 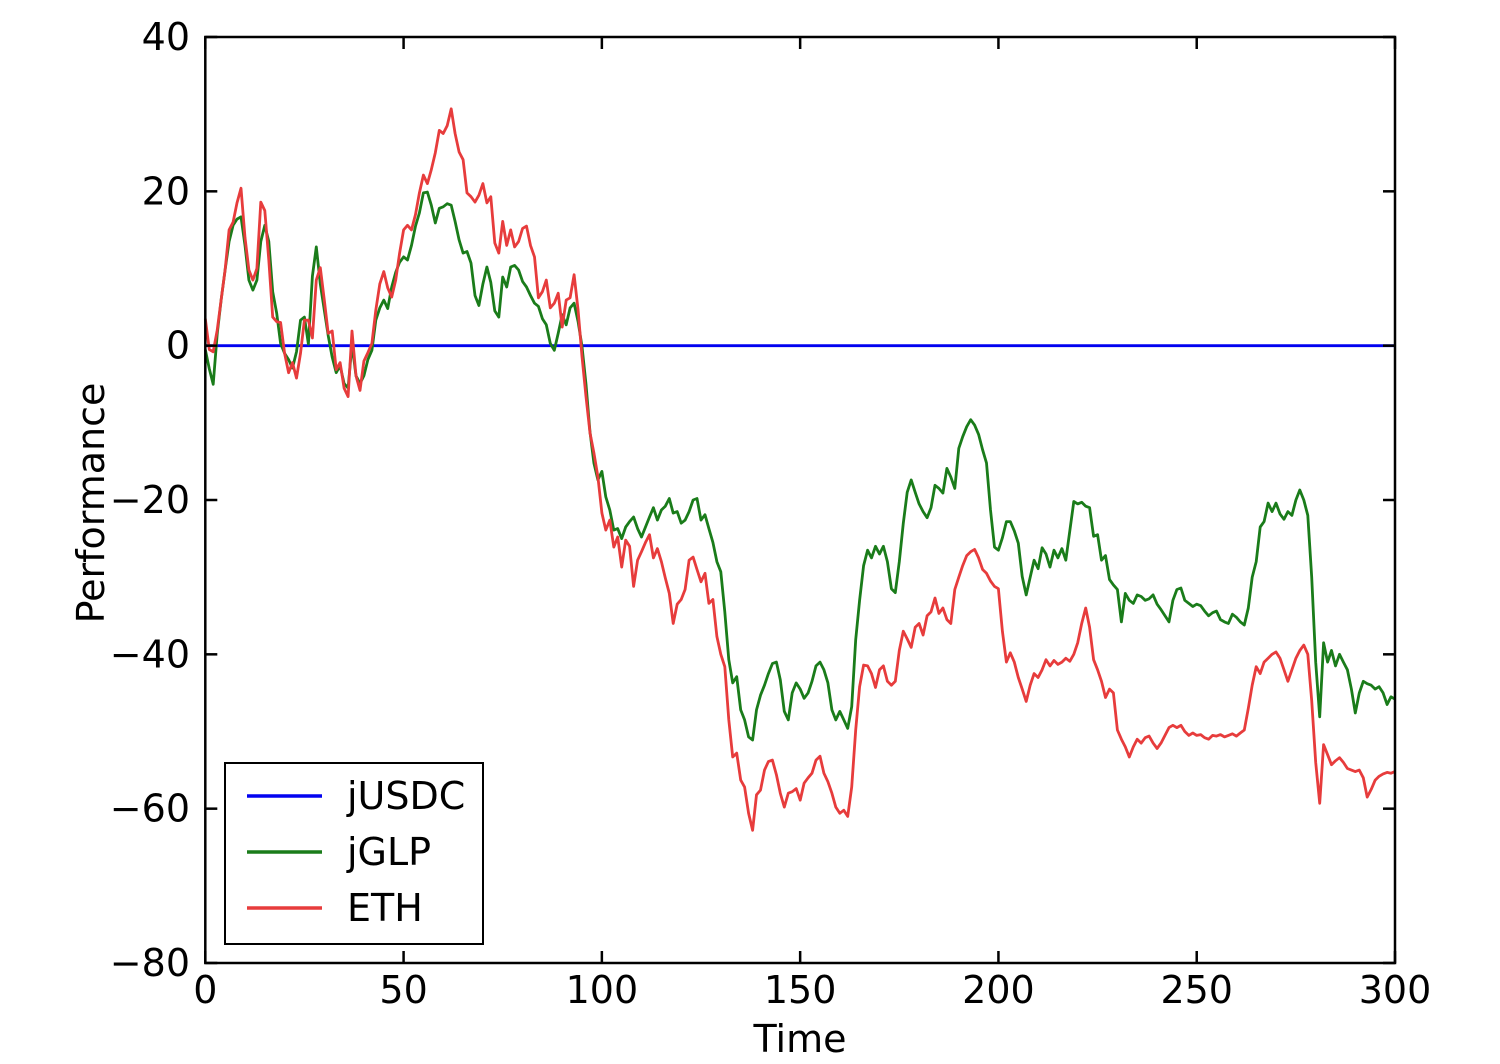 What do you see at coordinates (998, 990) in the screenshot?
I see `x-tick-label: 200` at bounding box center [998, 990].